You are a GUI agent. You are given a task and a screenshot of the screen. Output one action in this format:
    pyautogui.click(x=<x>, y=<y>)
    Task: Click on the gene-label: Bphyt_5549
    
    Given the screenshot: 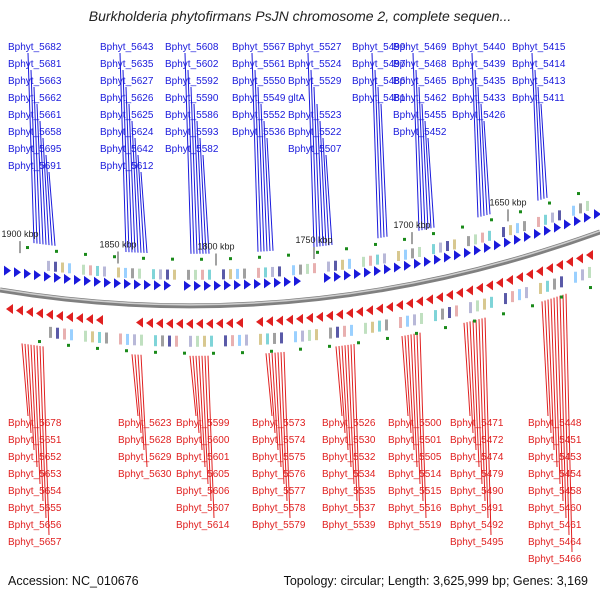 What is the action you would take?
    pyautogui.click(x=259, y=98)
    